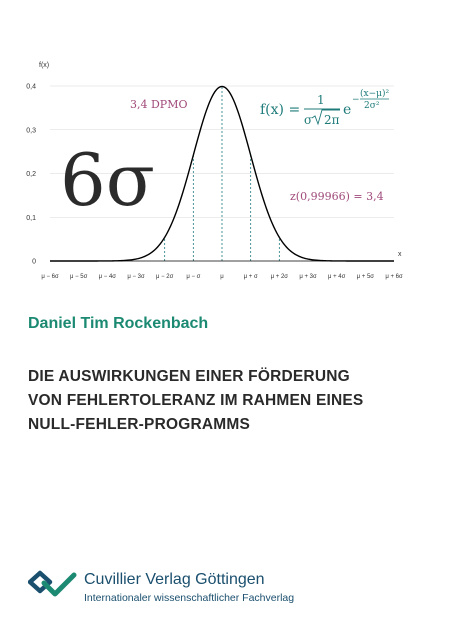  I want to click on formula-denominator-sigma: σ, so click(308, 120).